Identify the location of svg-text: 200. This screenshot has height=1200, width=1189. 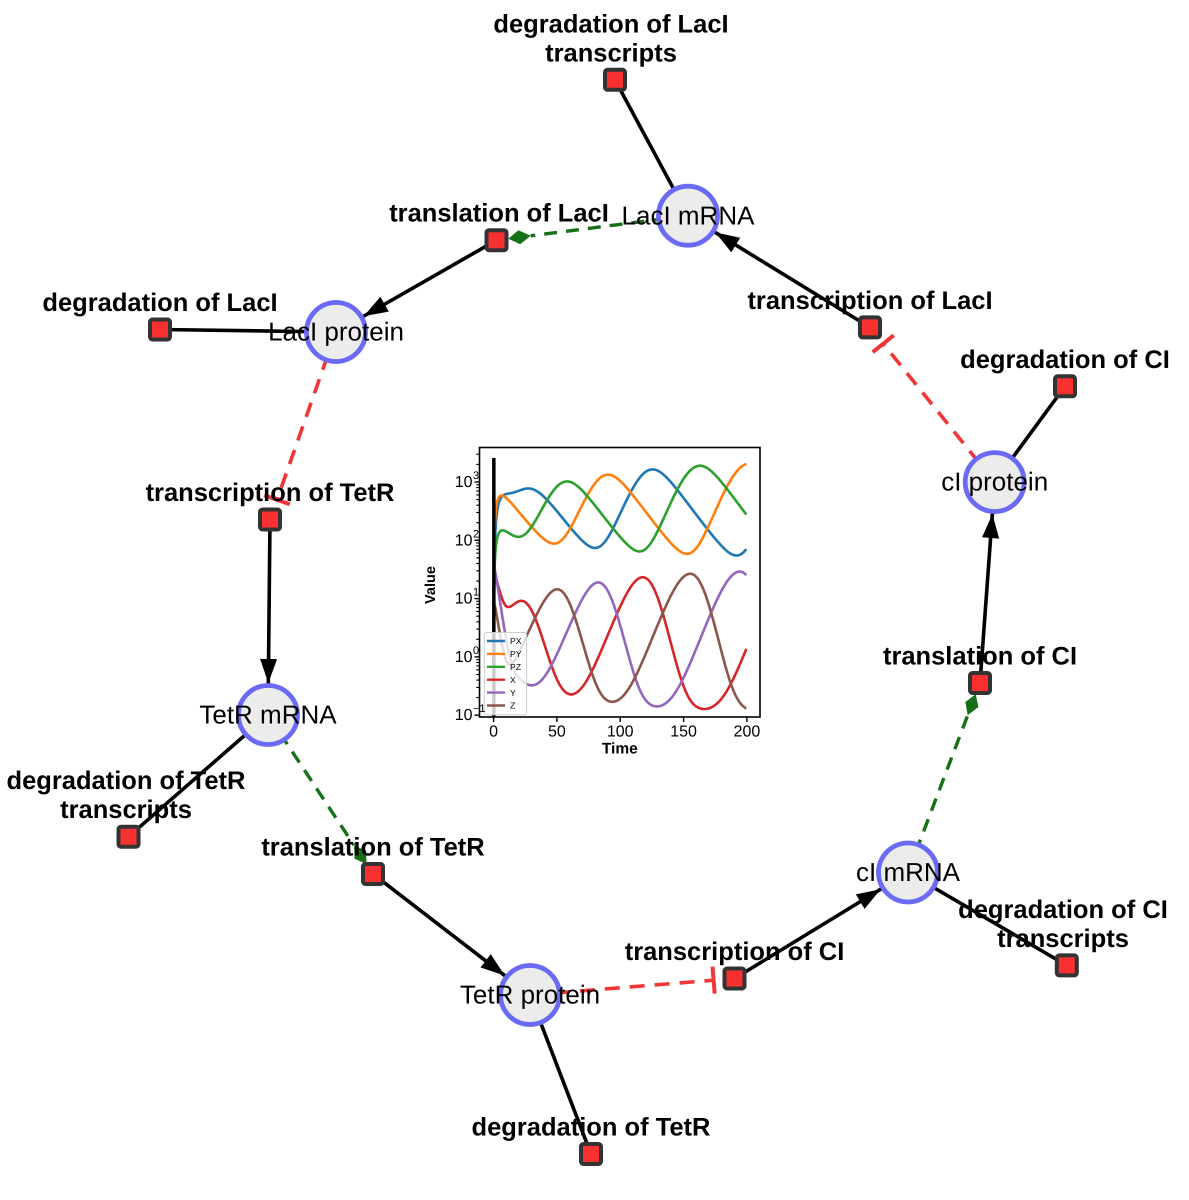
(747, 732).